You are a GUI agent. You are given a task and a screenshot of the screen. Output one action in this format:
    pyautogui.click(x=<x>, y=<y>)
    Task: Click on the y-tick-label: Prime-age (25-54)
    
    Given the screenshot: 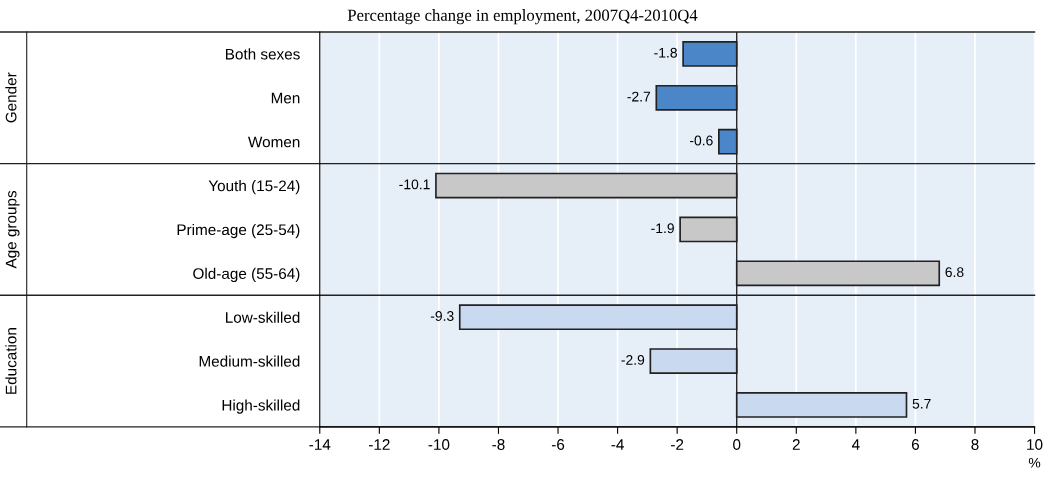 What is the action you would take?
    pyautogui.click(x=238, y=231)
    